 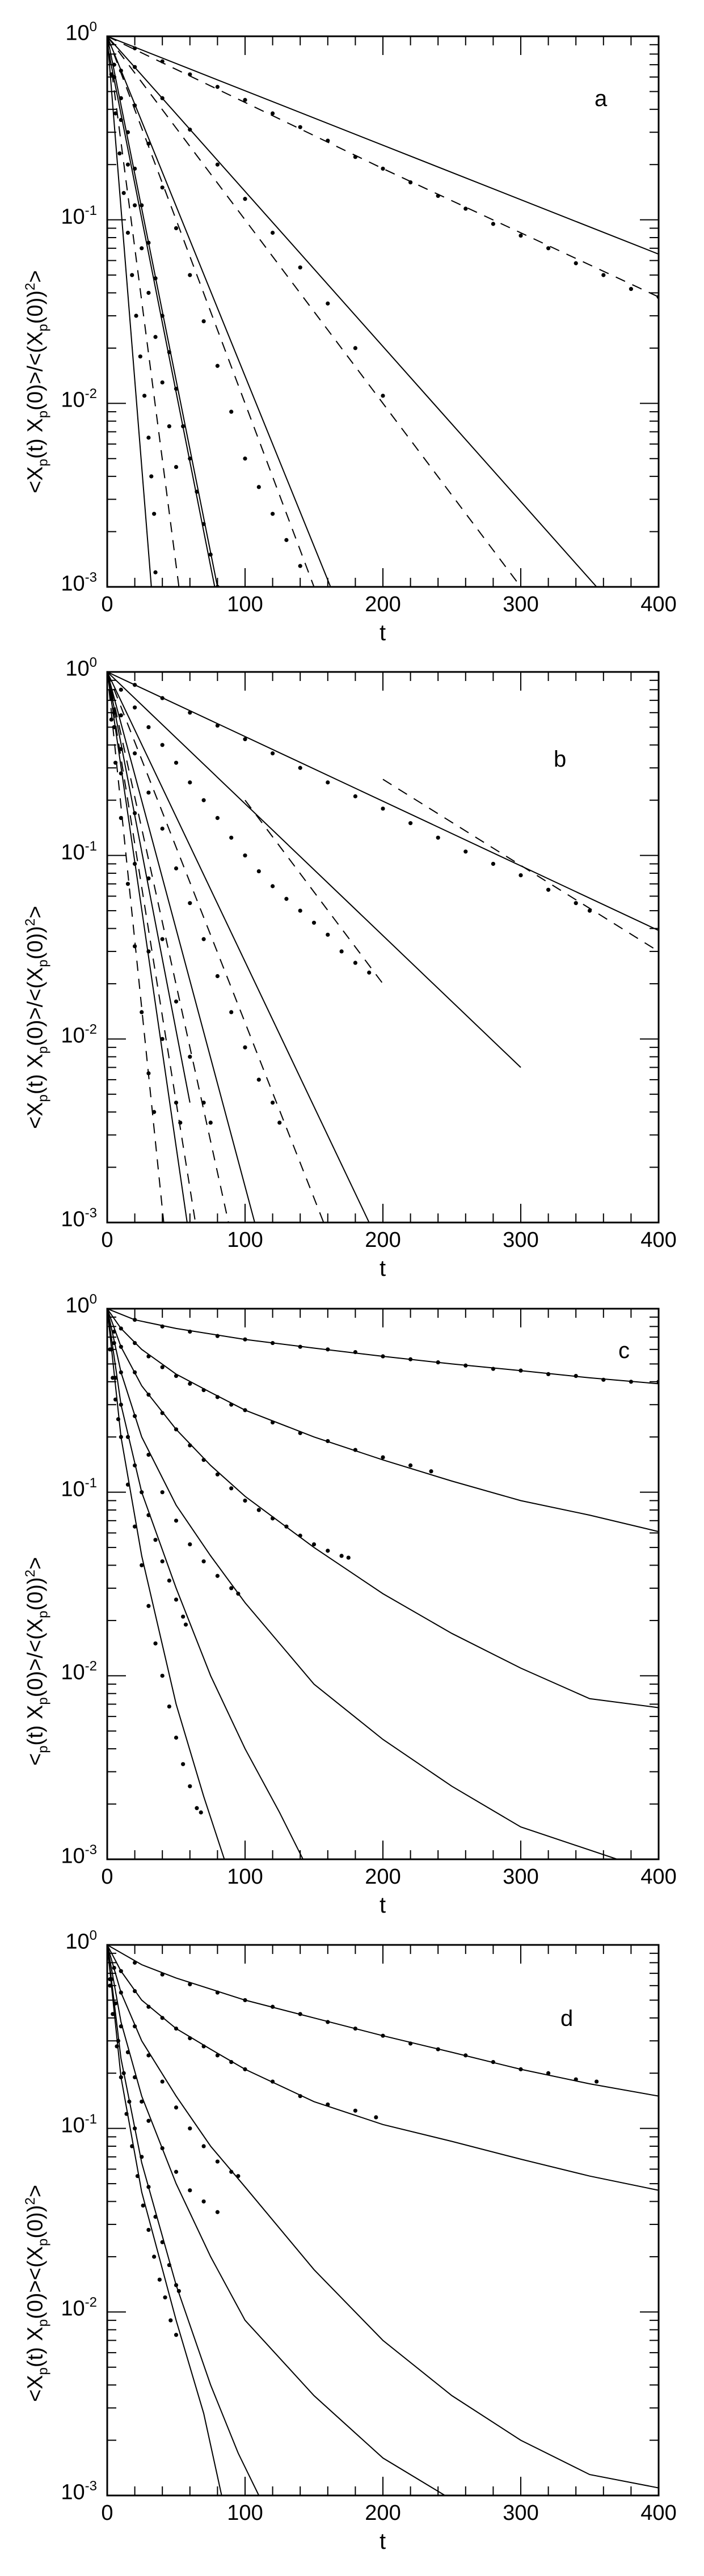 I want to click on panel-tag-b: b, so click(x=560, y=759).